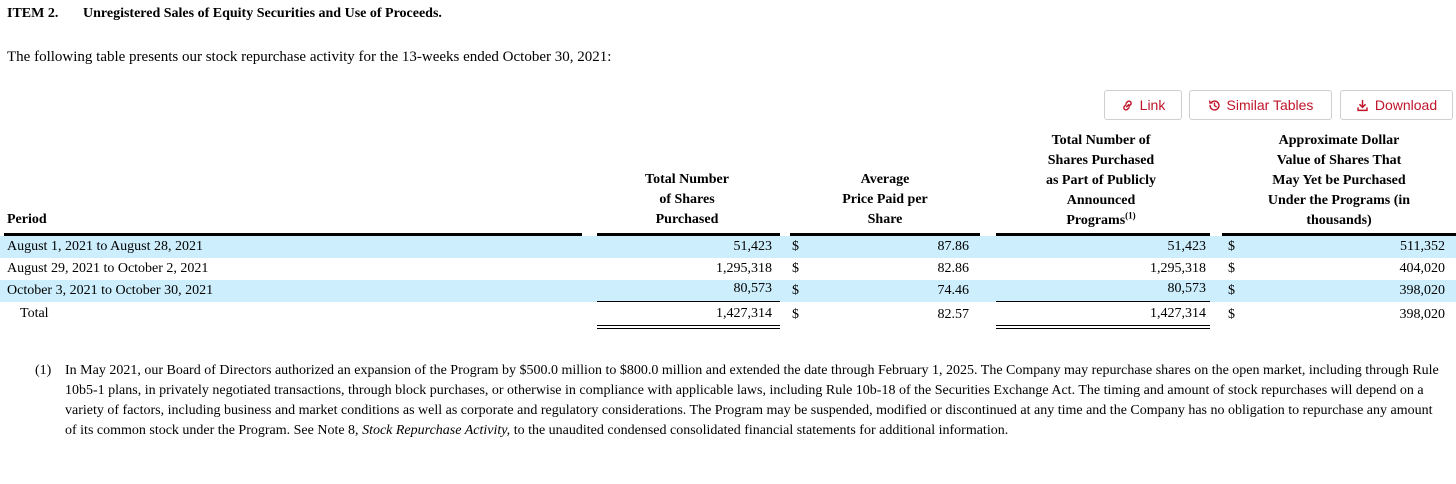 Image resolution: width=1456 pixels, height=484 pixels. I want to click on total-value: 398,020, so click(1422, 314).